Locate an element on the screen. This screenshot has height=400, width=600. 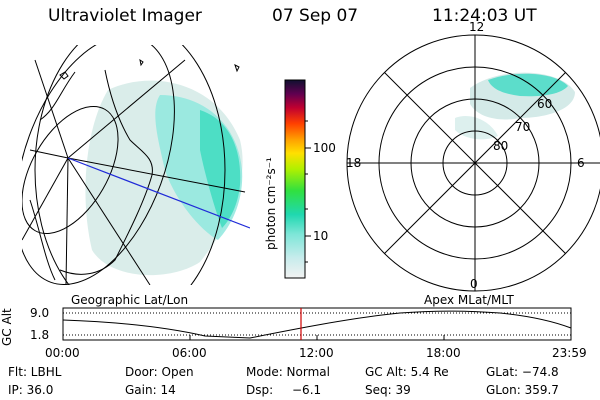
gain-info: Gain: 14 is located at coordinates (150, 390).